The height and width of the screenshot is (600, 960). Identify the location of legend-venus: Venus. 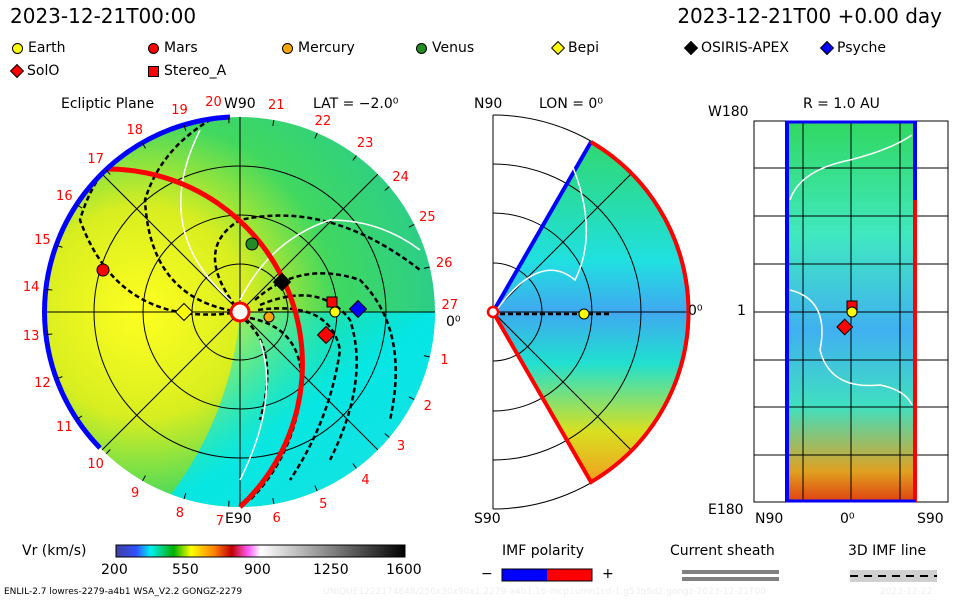
(445, 48).